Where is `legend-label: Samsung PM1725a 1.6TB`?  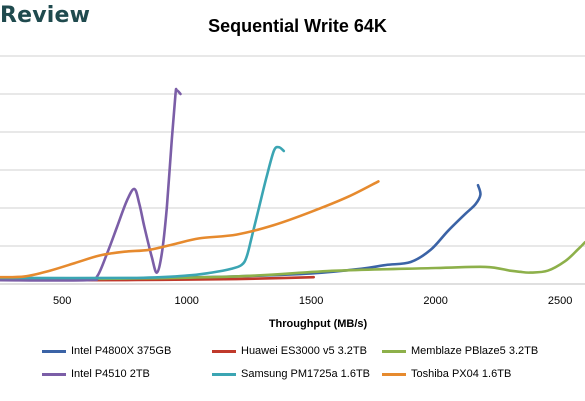 legend-label: Samsung PM1725a 1.6TB is located at coordinates (306, 374).